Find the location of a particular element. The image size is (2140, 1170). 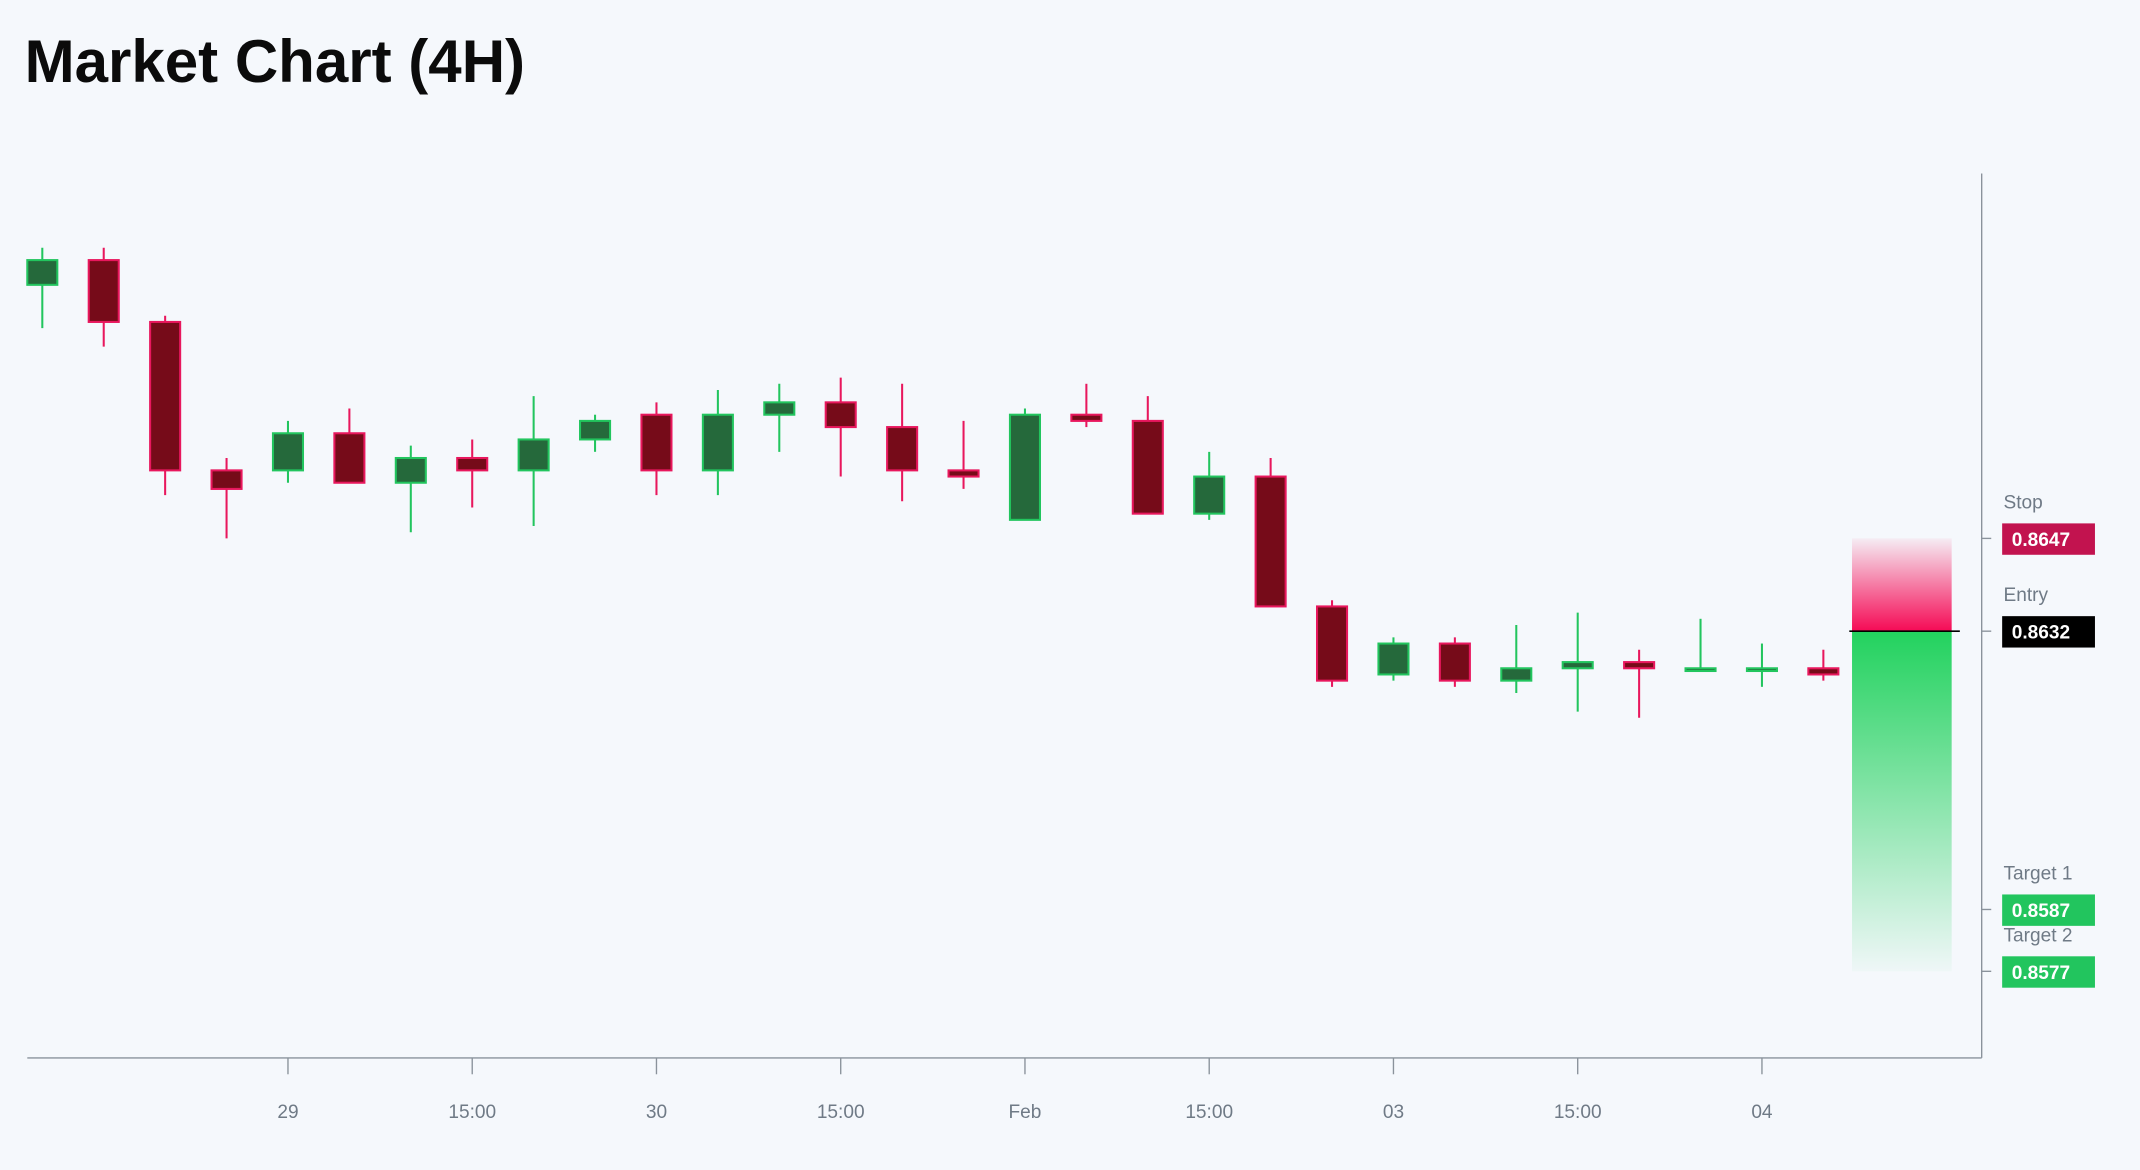

stop-zone is located at coordinates (1902, 585).